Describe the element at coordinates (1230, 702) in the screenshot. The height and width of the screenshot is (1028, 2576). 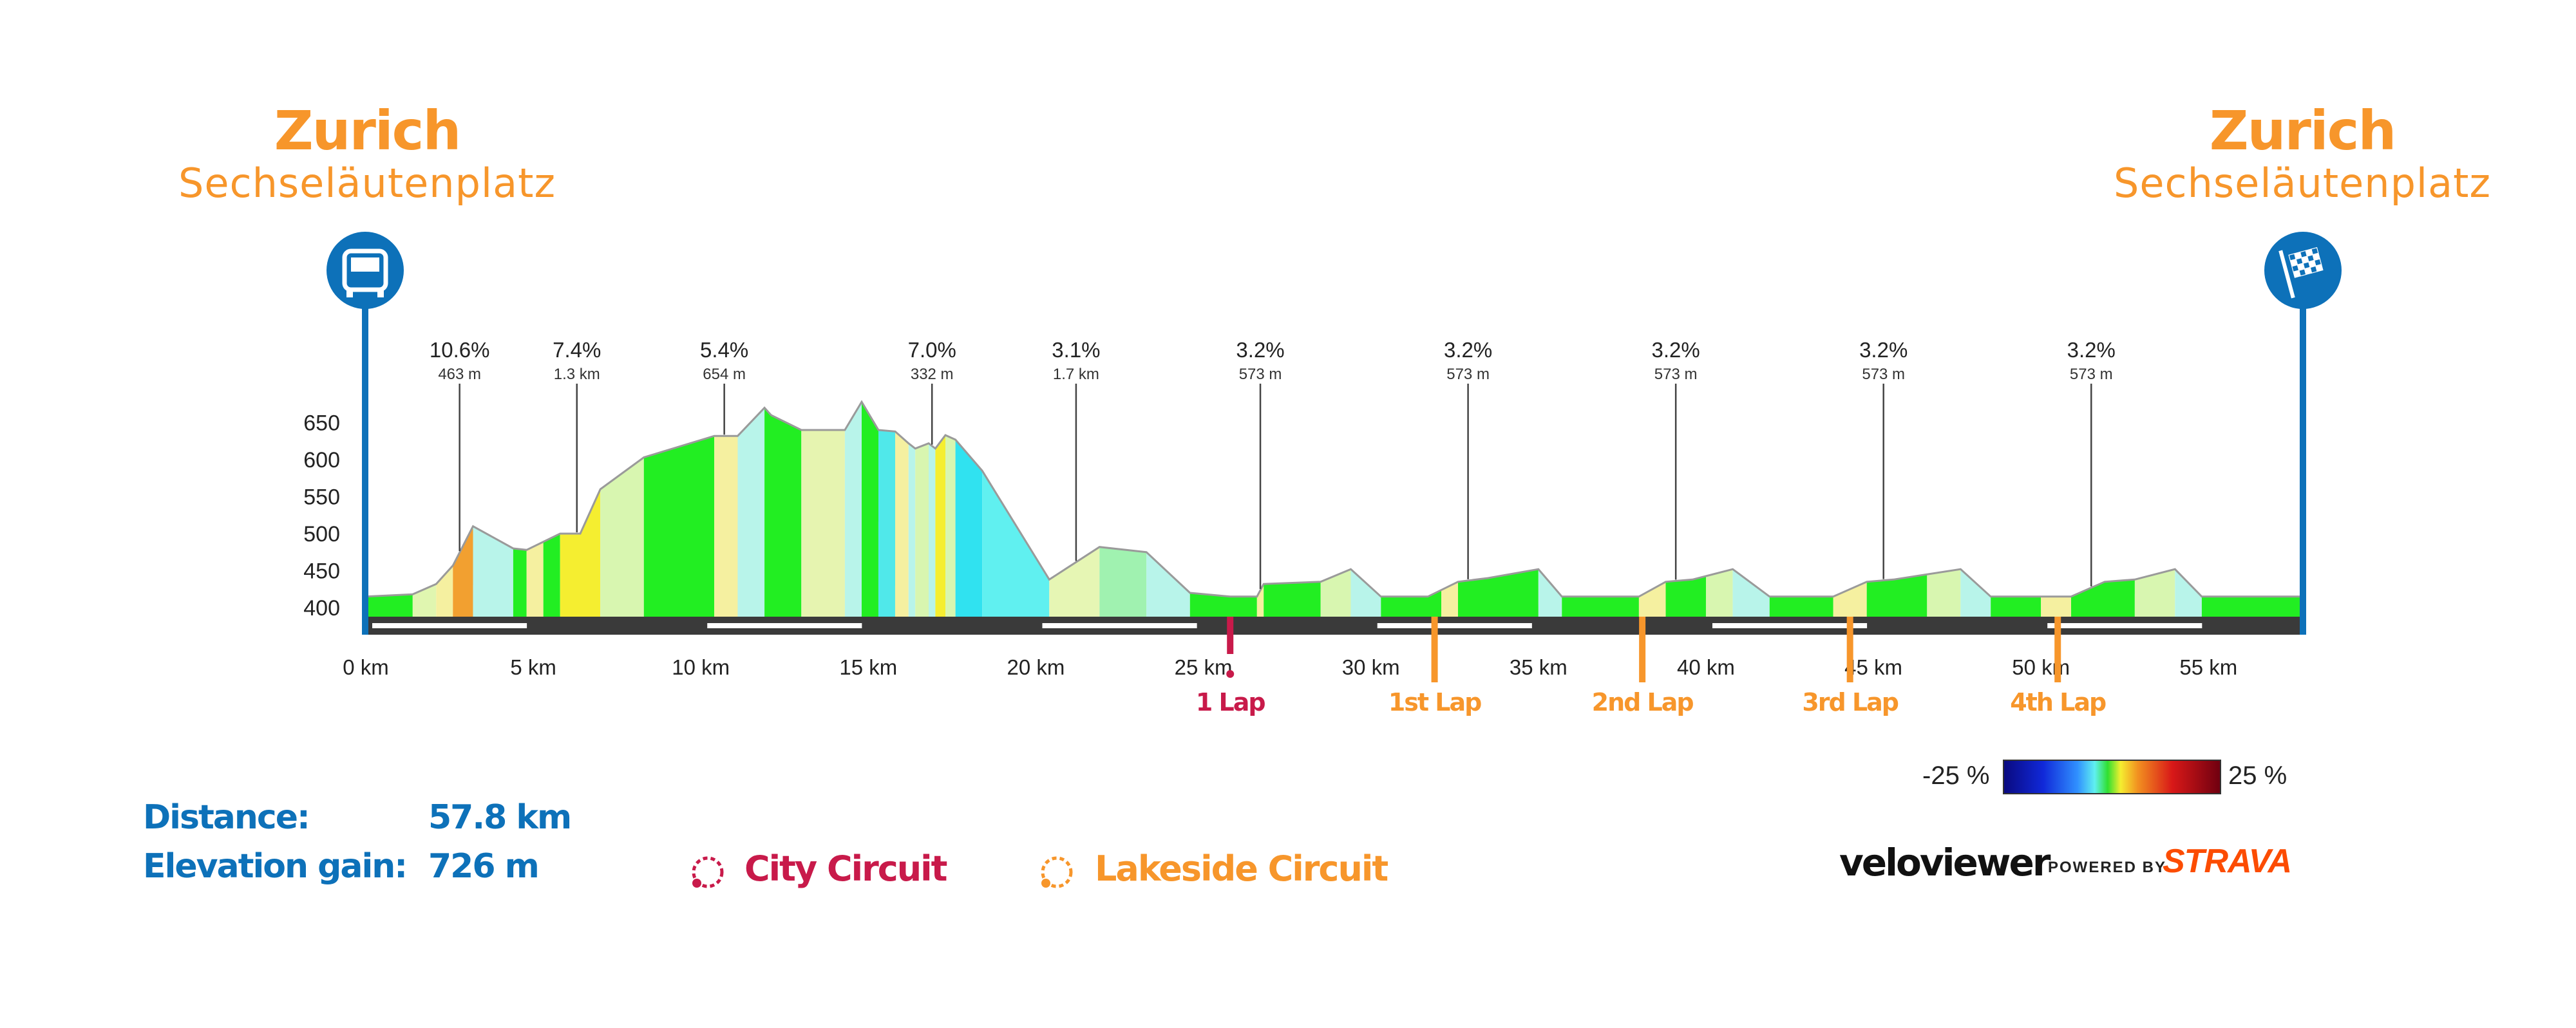
I see `lap-label: 1 Lap` at that location.